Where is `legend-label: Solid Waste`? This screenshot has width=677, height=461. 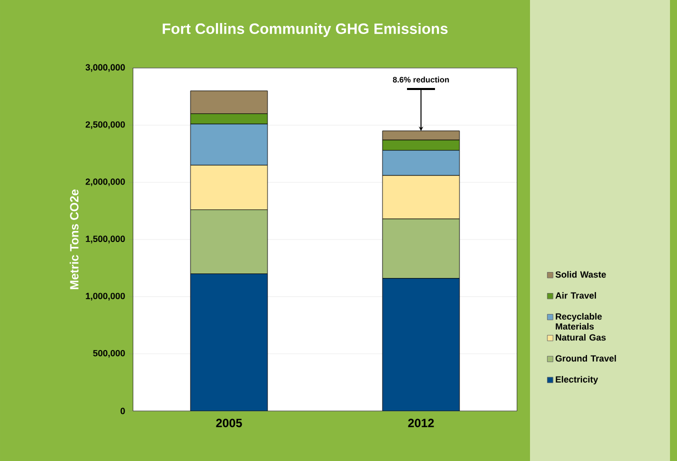 legend-label: Solid Waste is located at coordinates (581, 274).